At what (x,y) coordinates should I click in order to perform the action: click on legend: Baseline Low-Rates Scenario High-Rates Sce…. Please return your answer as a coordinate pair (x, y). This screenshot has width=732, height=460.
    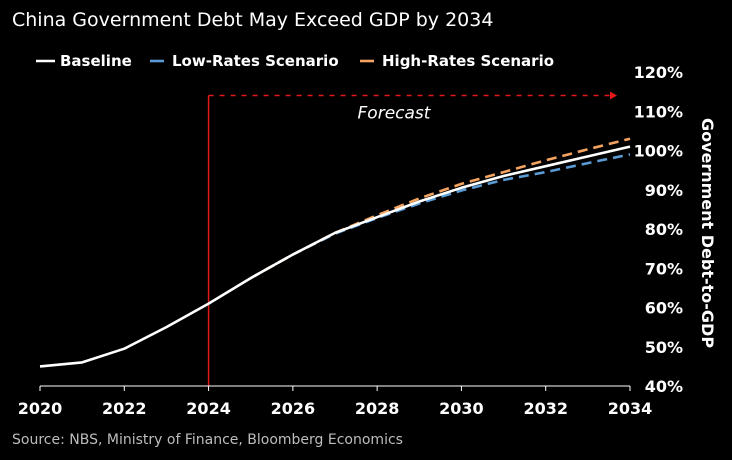
    Looking at the image, I should click on (295, 61).